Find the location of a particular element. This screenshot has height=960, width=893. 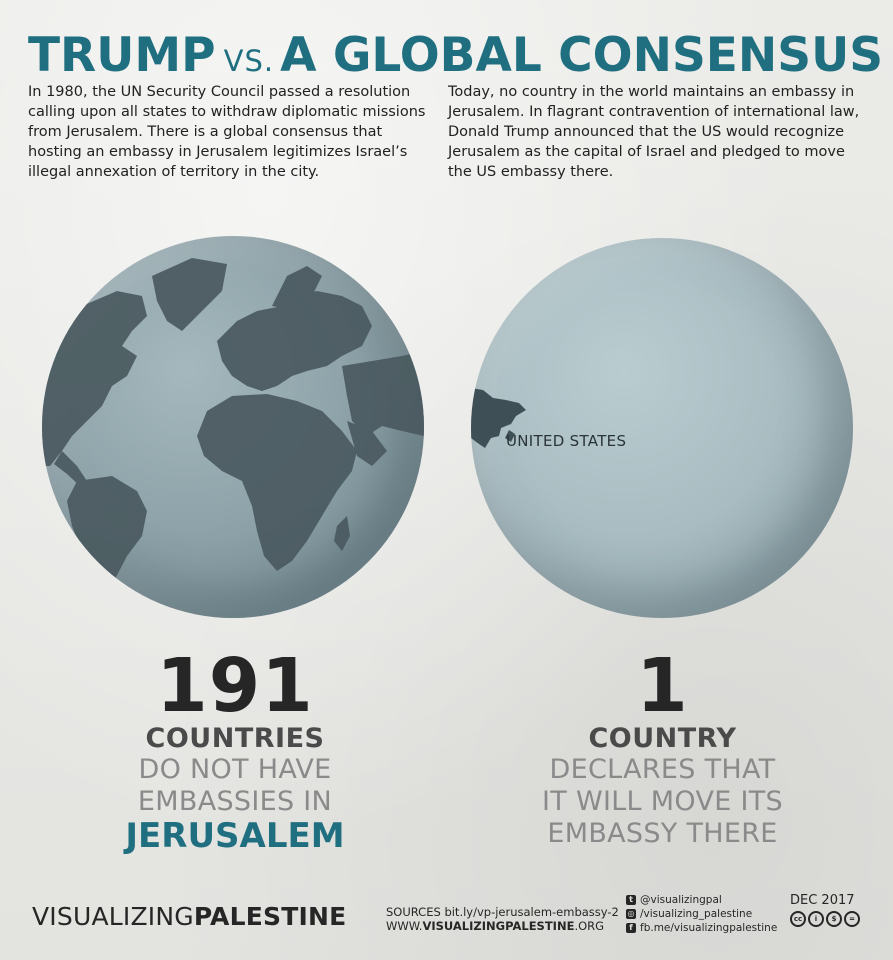

website-link: WWW.VISUALIZINGPALESTINE.ORG is located at coordinates (502, 926).